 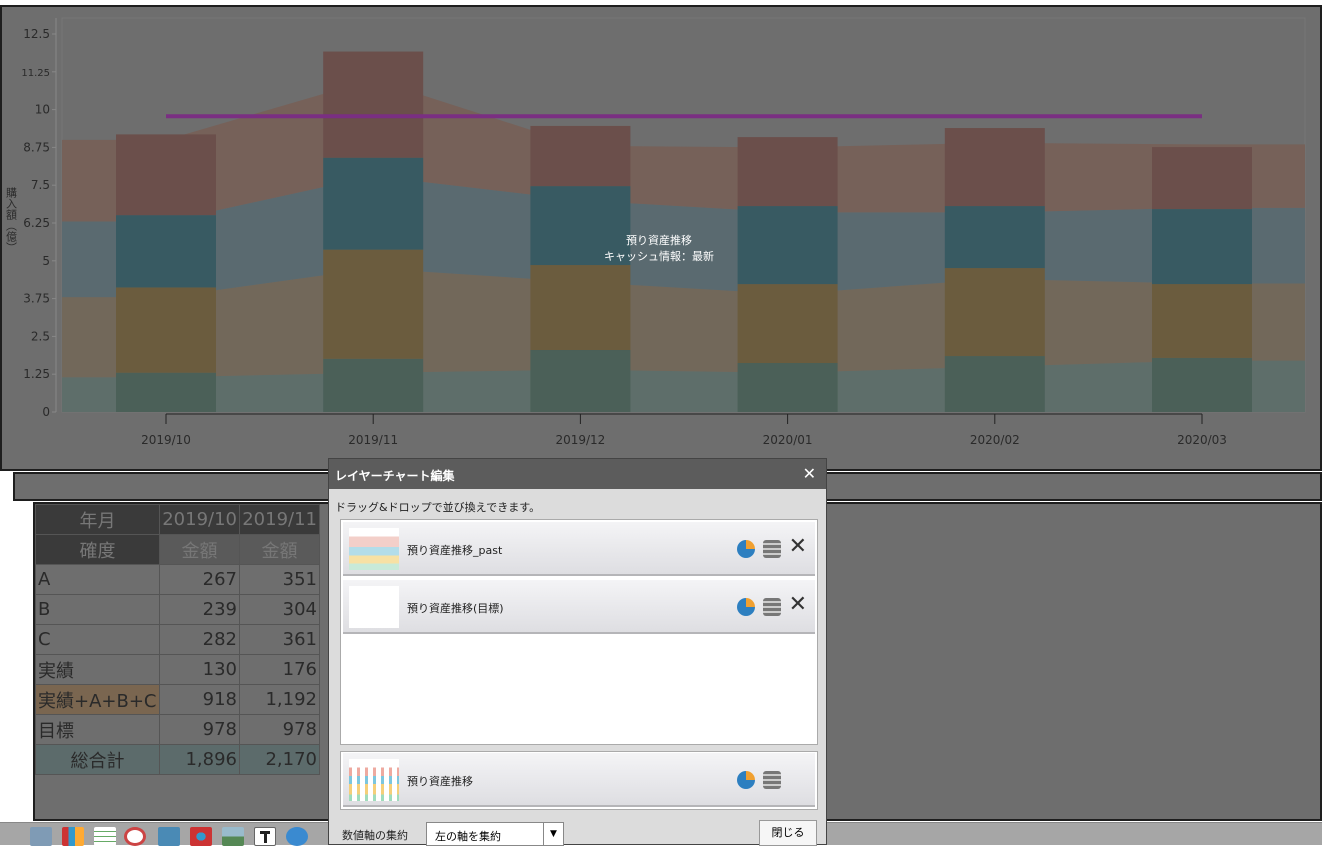 What do you see at coordinates (97, 759) in the screenshot?
I see `row-label: 総合計` at bounding box center [97, 759].